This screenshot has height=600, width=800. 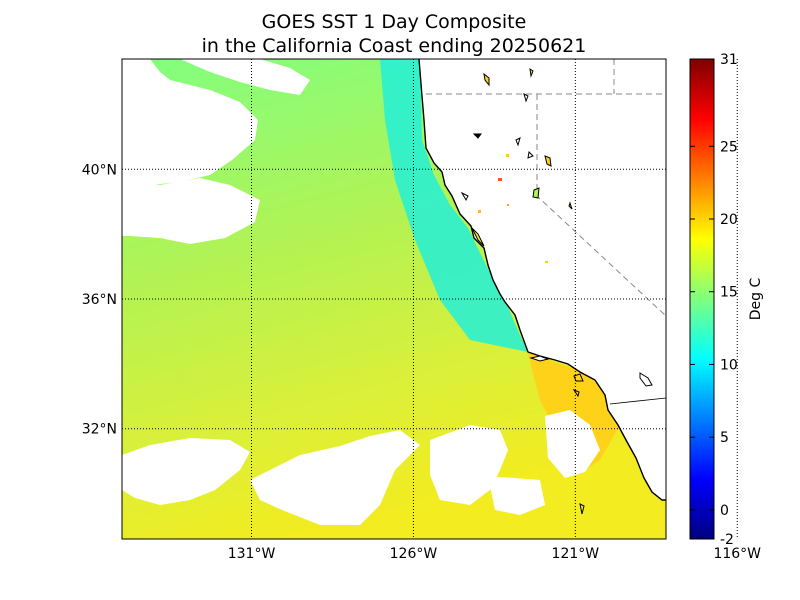 I want to click on colorbar-tick-label: 20, so click(x=729, y=220).